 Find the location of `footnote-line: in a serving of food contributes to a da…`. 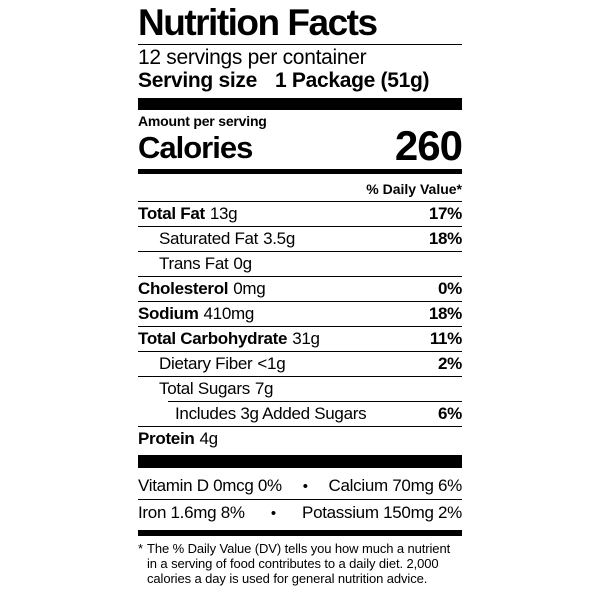

footnote-line: in a serving of food contributes to a da… is located at coordinates (293, 563).